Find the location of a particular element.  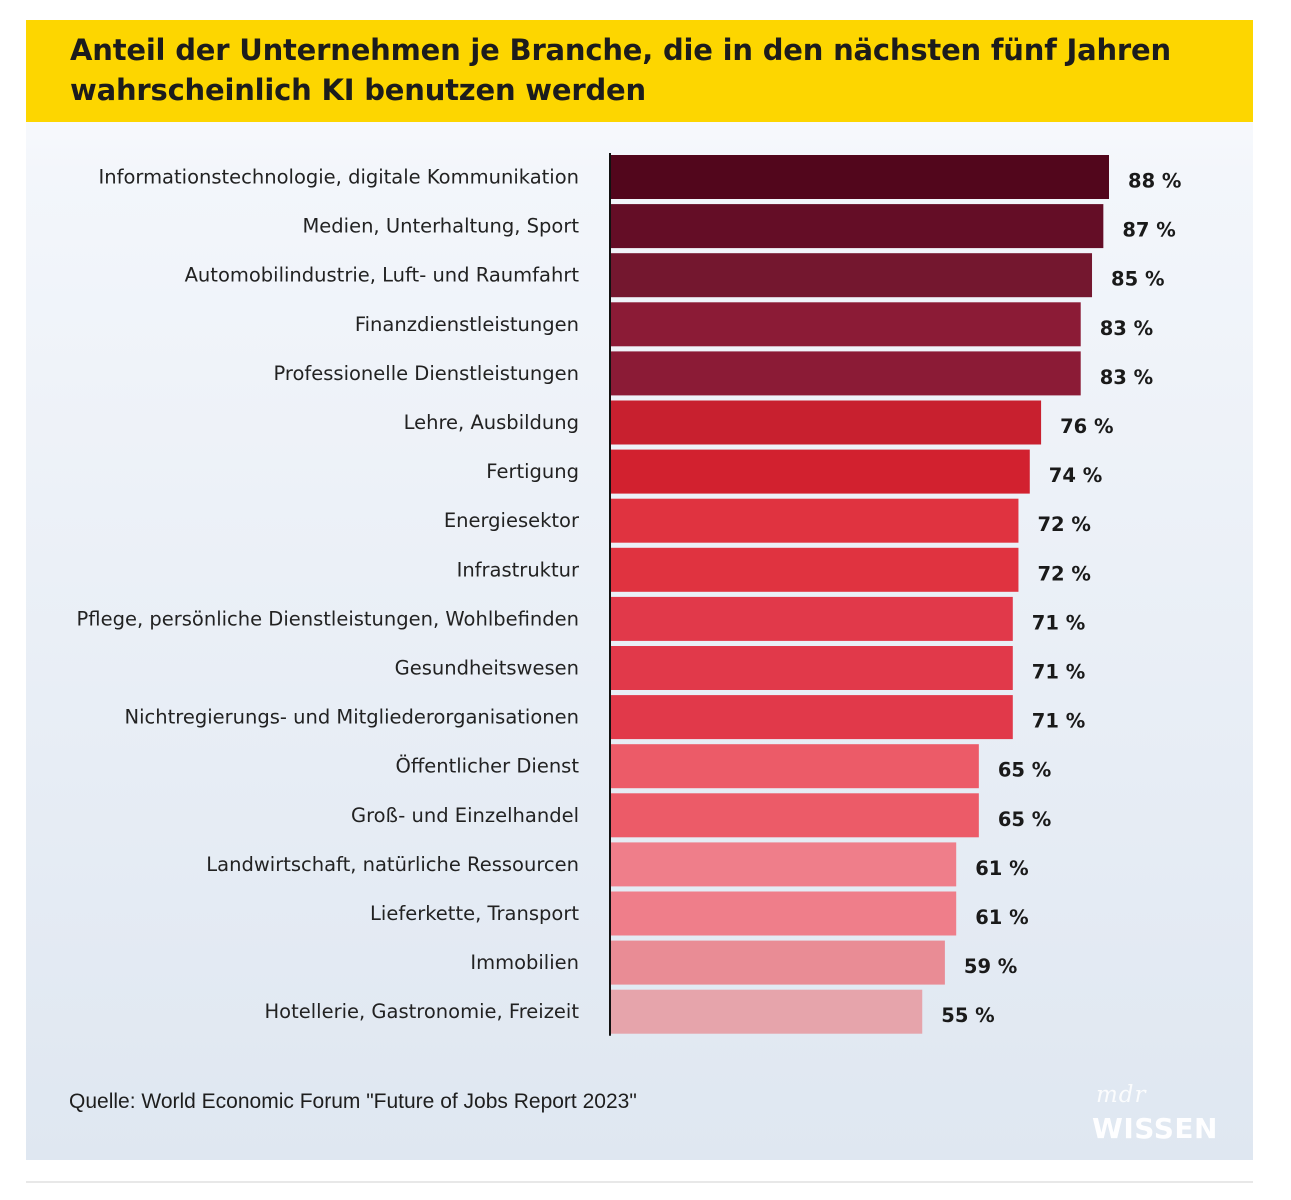

category-label: Finanzdienstleistungen is located at coordinates (467, 324).